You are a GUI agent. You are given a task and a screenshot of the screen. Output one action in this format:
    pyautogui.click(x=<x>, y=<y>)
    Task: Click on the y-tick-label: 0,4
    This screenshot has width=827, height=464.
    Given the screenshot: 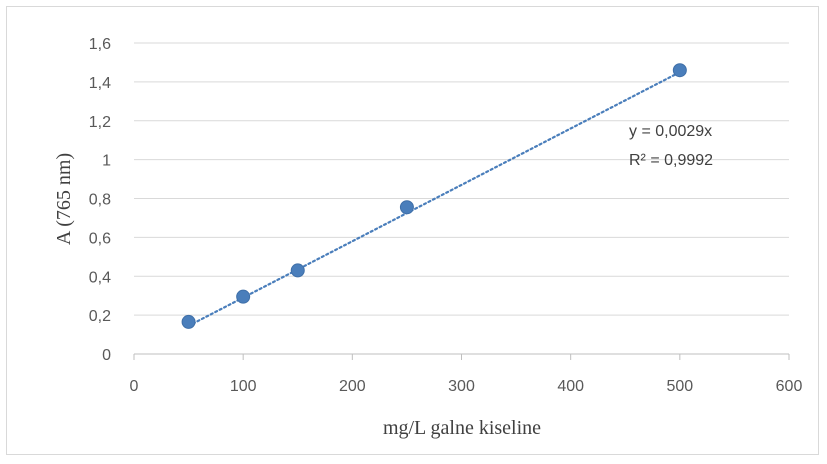 What is the action you would take?
    pyautogui.click(x=100, y=277)
    